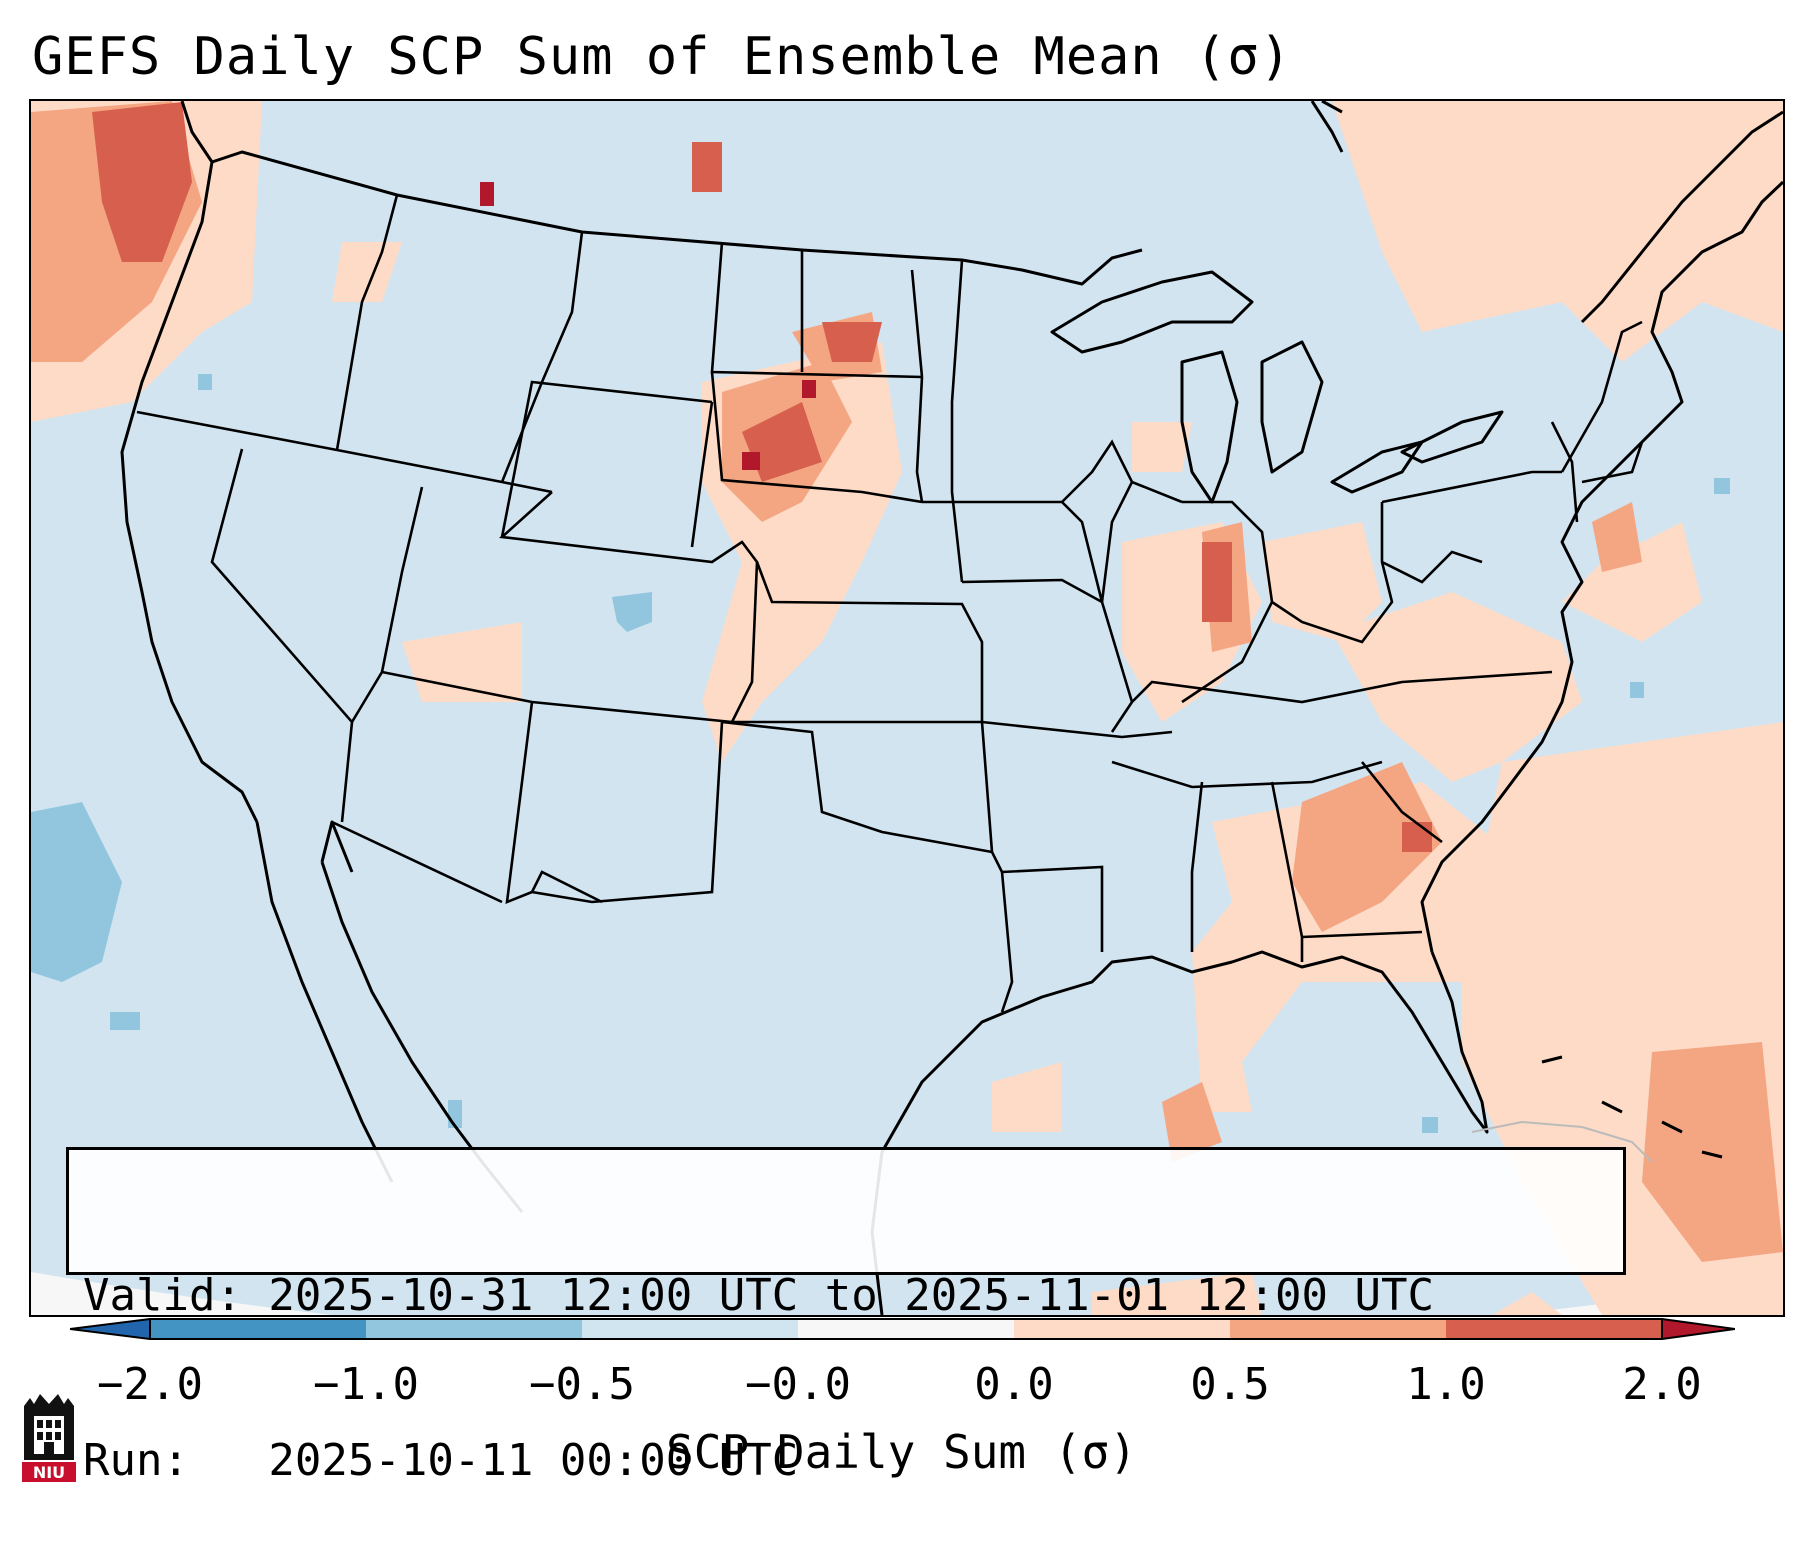  What do you see at coordinates (441, 1460) in the screenshot?
I see `run-time-text: Run: 2025-10-11 00:00 UTC` at bounding box center [441, 1460].